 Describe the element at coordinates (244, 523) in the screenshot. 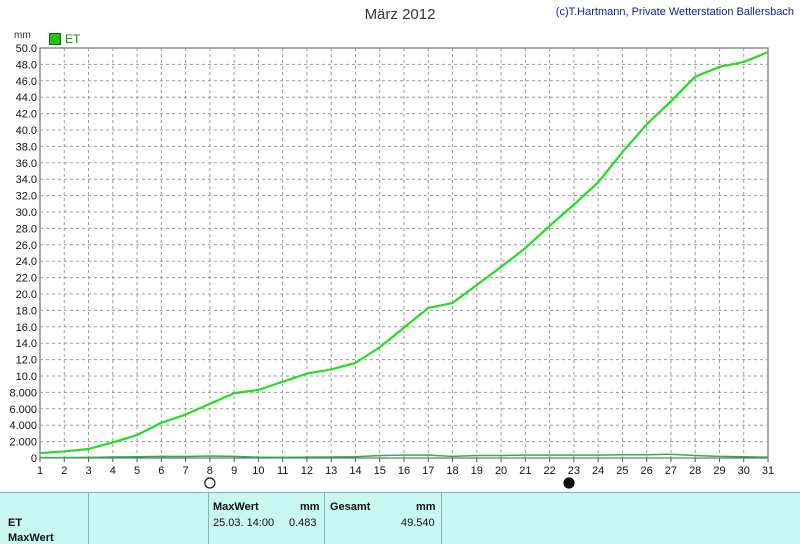

I see `et-max-date: 25.03. 14:00` at that location.